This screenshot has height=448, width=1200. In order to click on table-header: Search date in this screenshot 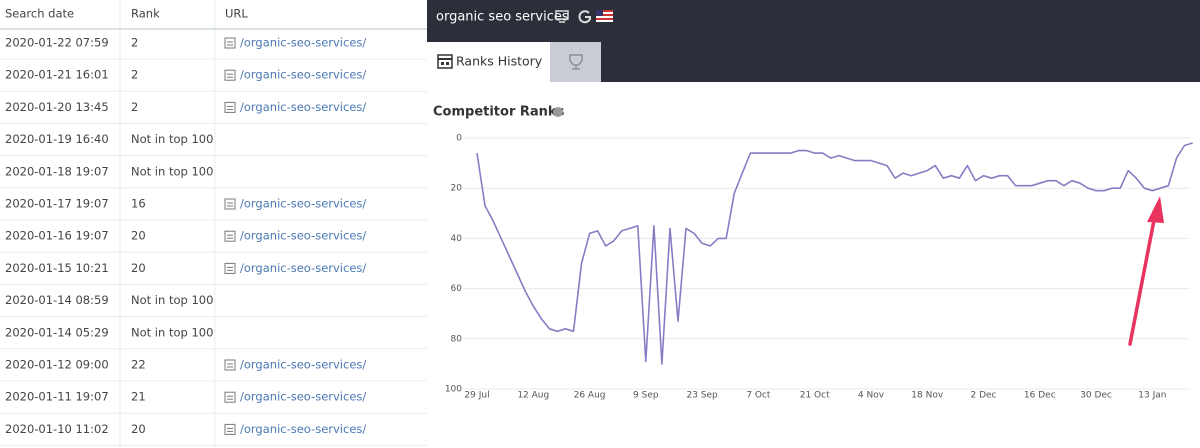, I will do `click(39, 14)`.